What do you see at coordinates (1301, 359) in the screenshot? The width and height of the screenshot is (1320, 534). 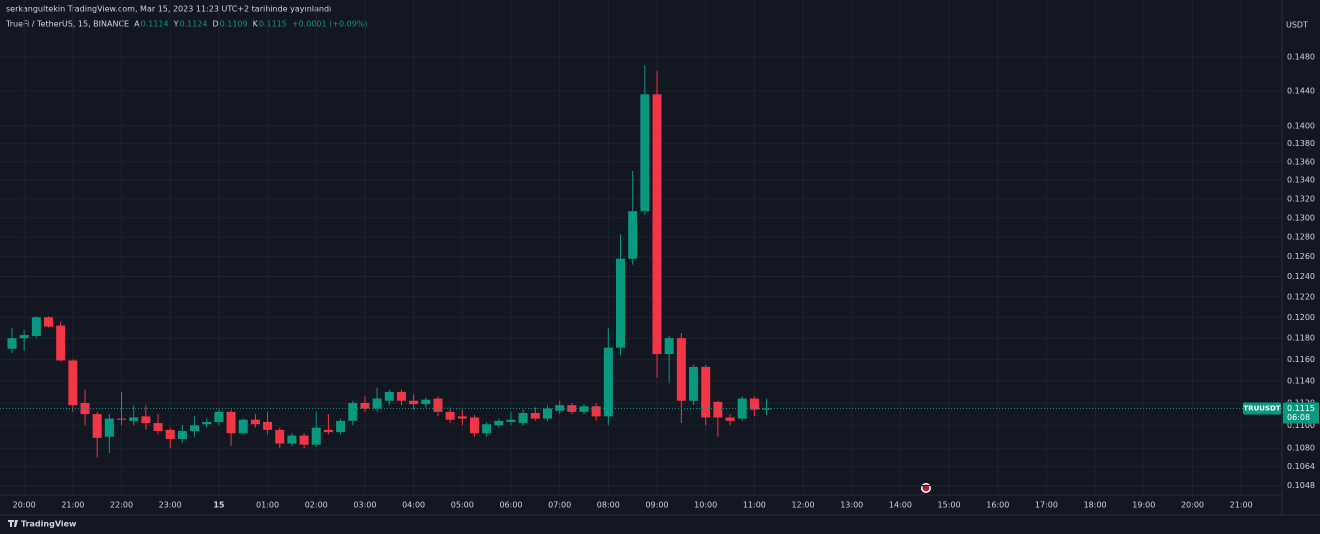 I see `y-tick-label: 0.1160` at bounding box center [1301, 359].